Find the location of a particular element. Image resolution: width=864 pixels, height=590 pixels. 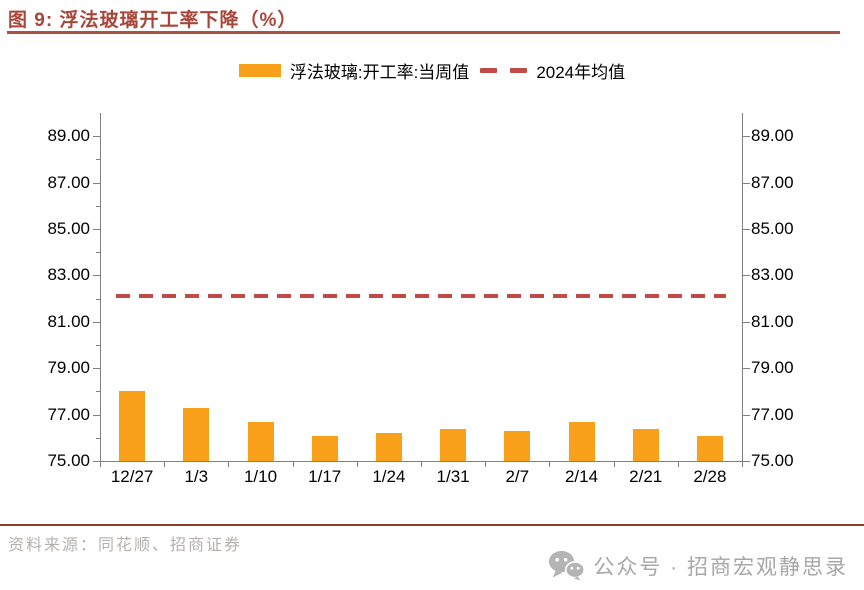

y-tick-label-right: 77.00 is located at coordinates (772, 414).